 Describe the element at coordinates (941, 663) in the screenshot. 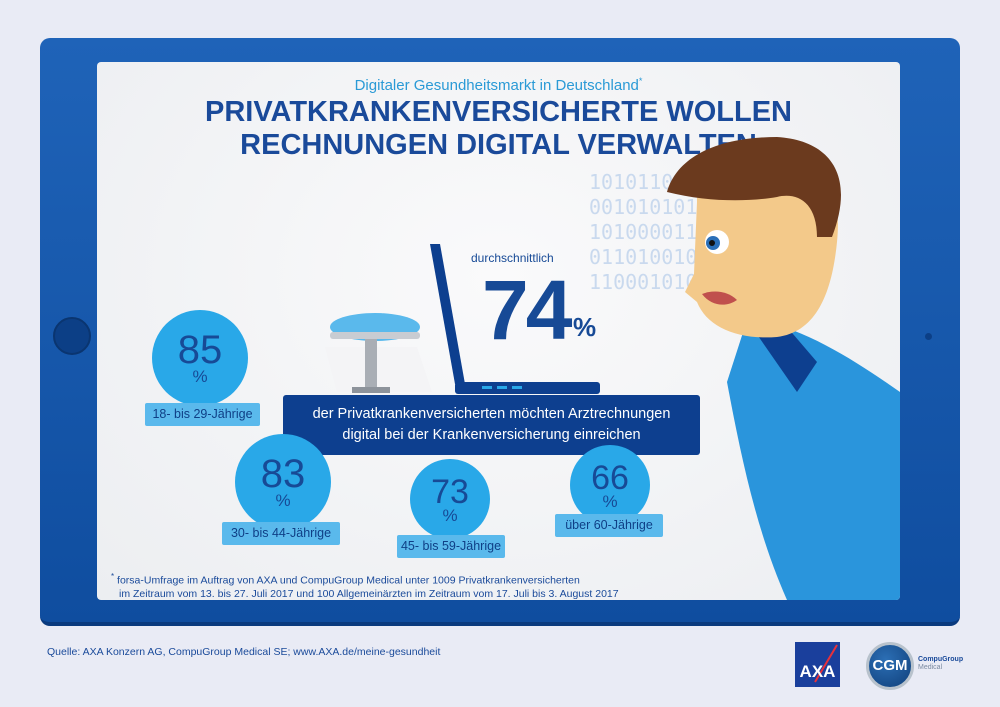

I see `cgm-logo-text: CompuGroup Medical` at that location.